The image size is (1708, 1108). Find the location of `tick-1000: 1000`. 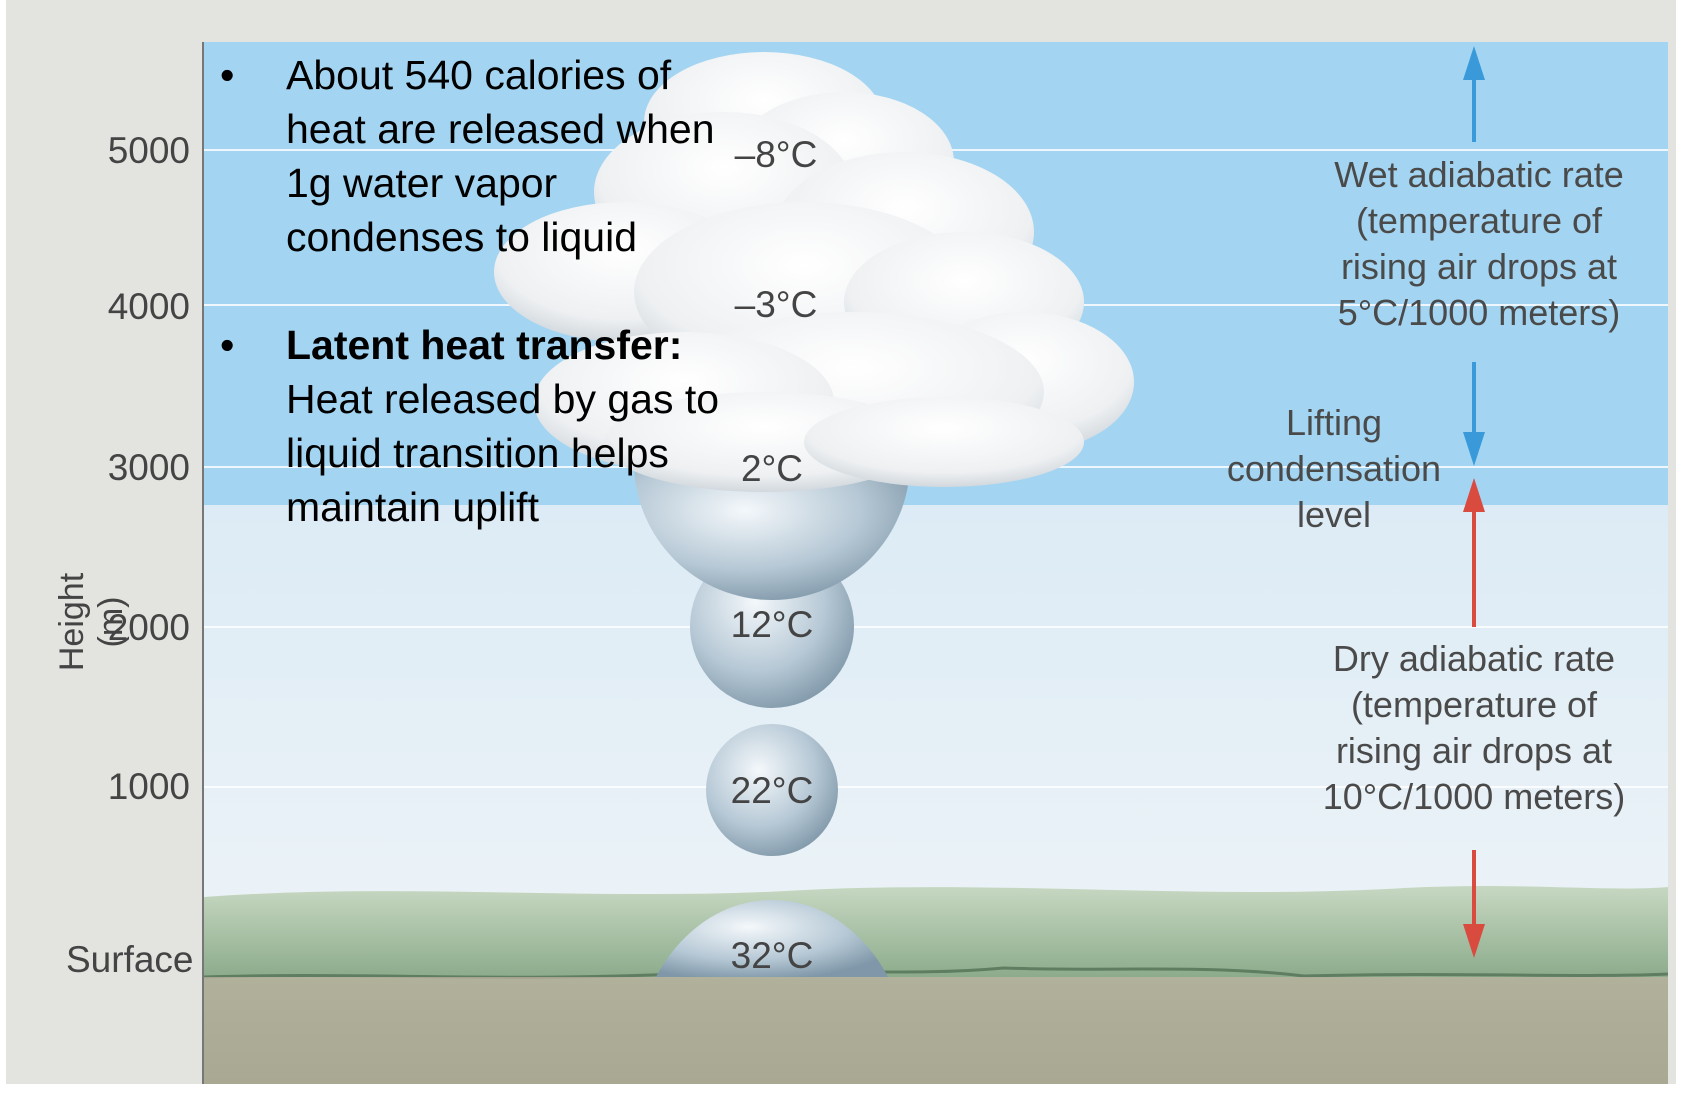

tick-1000: 1000 is located at coordinates (148, 786).